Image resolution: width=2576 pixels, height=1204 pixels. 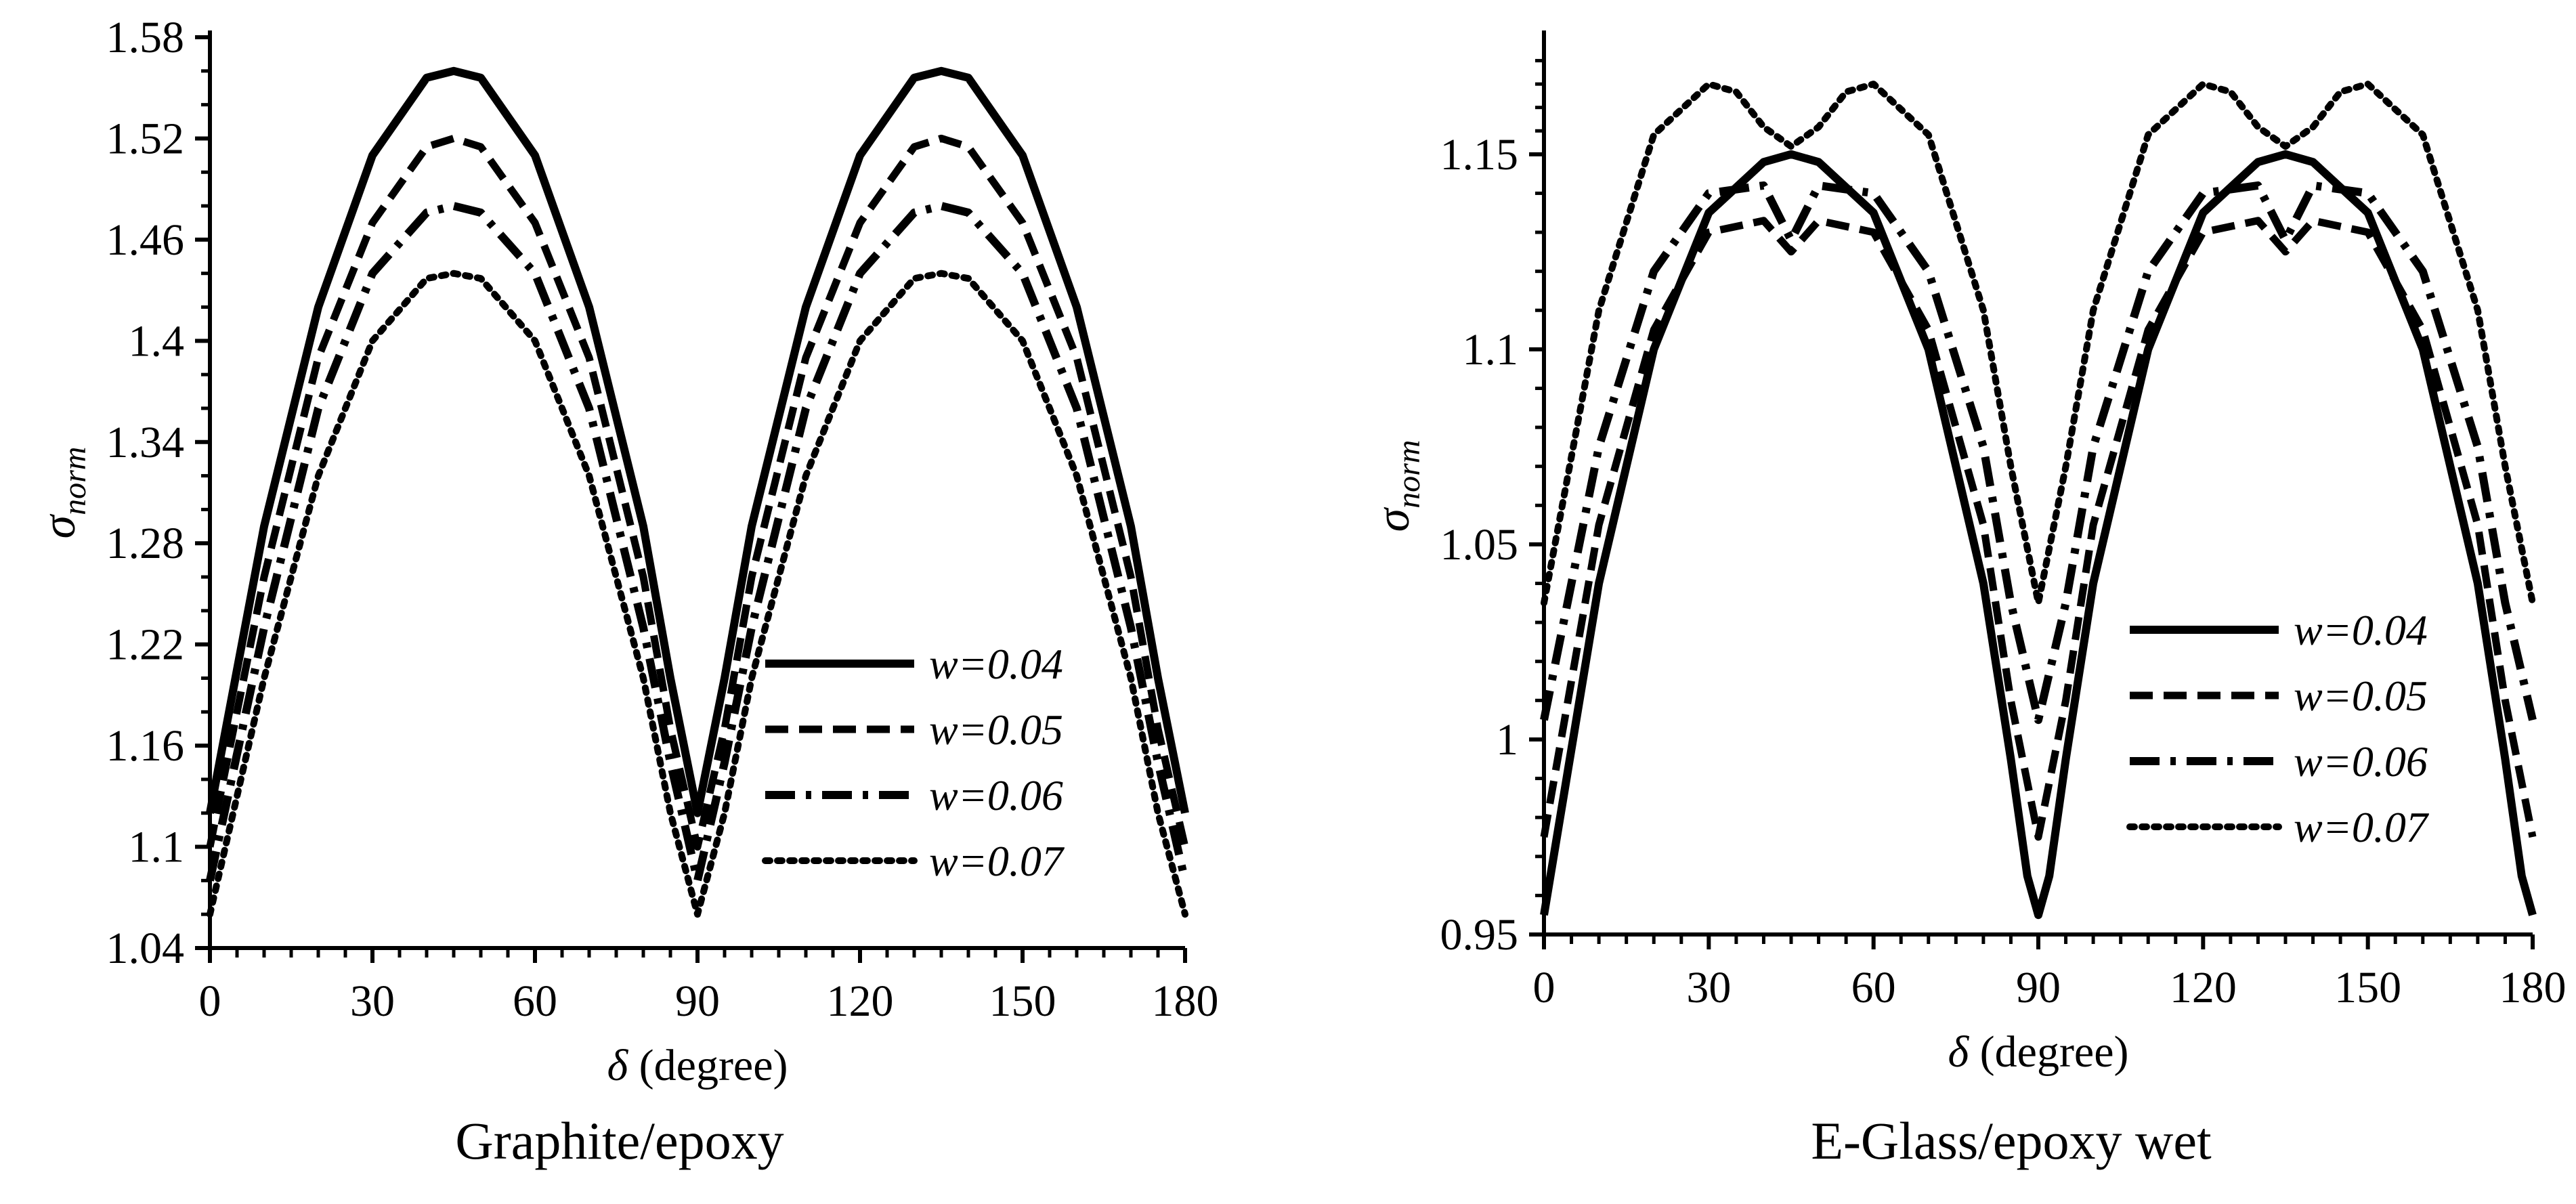 What do you see at coordinates (157, 341) in the screenshot?
I see `y-tick-label: 1.4` at bounding box center [157, 341].